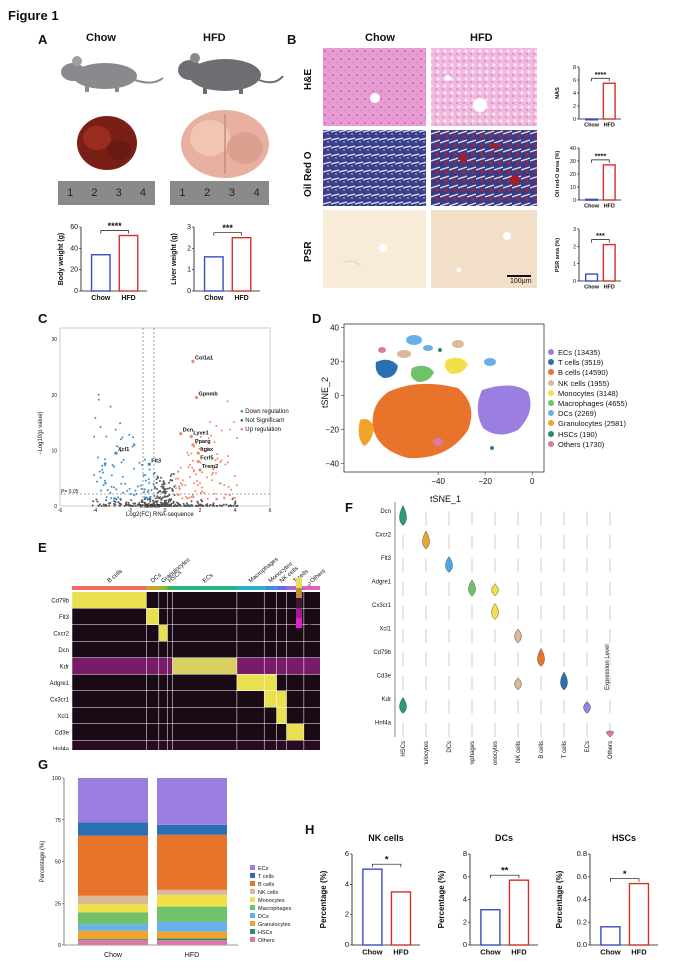 The image size is (678, 979). Describe the element at coordinates (325, 392) in the screenshot. I see `tsne-ylabel: tSNE_2` at that location.